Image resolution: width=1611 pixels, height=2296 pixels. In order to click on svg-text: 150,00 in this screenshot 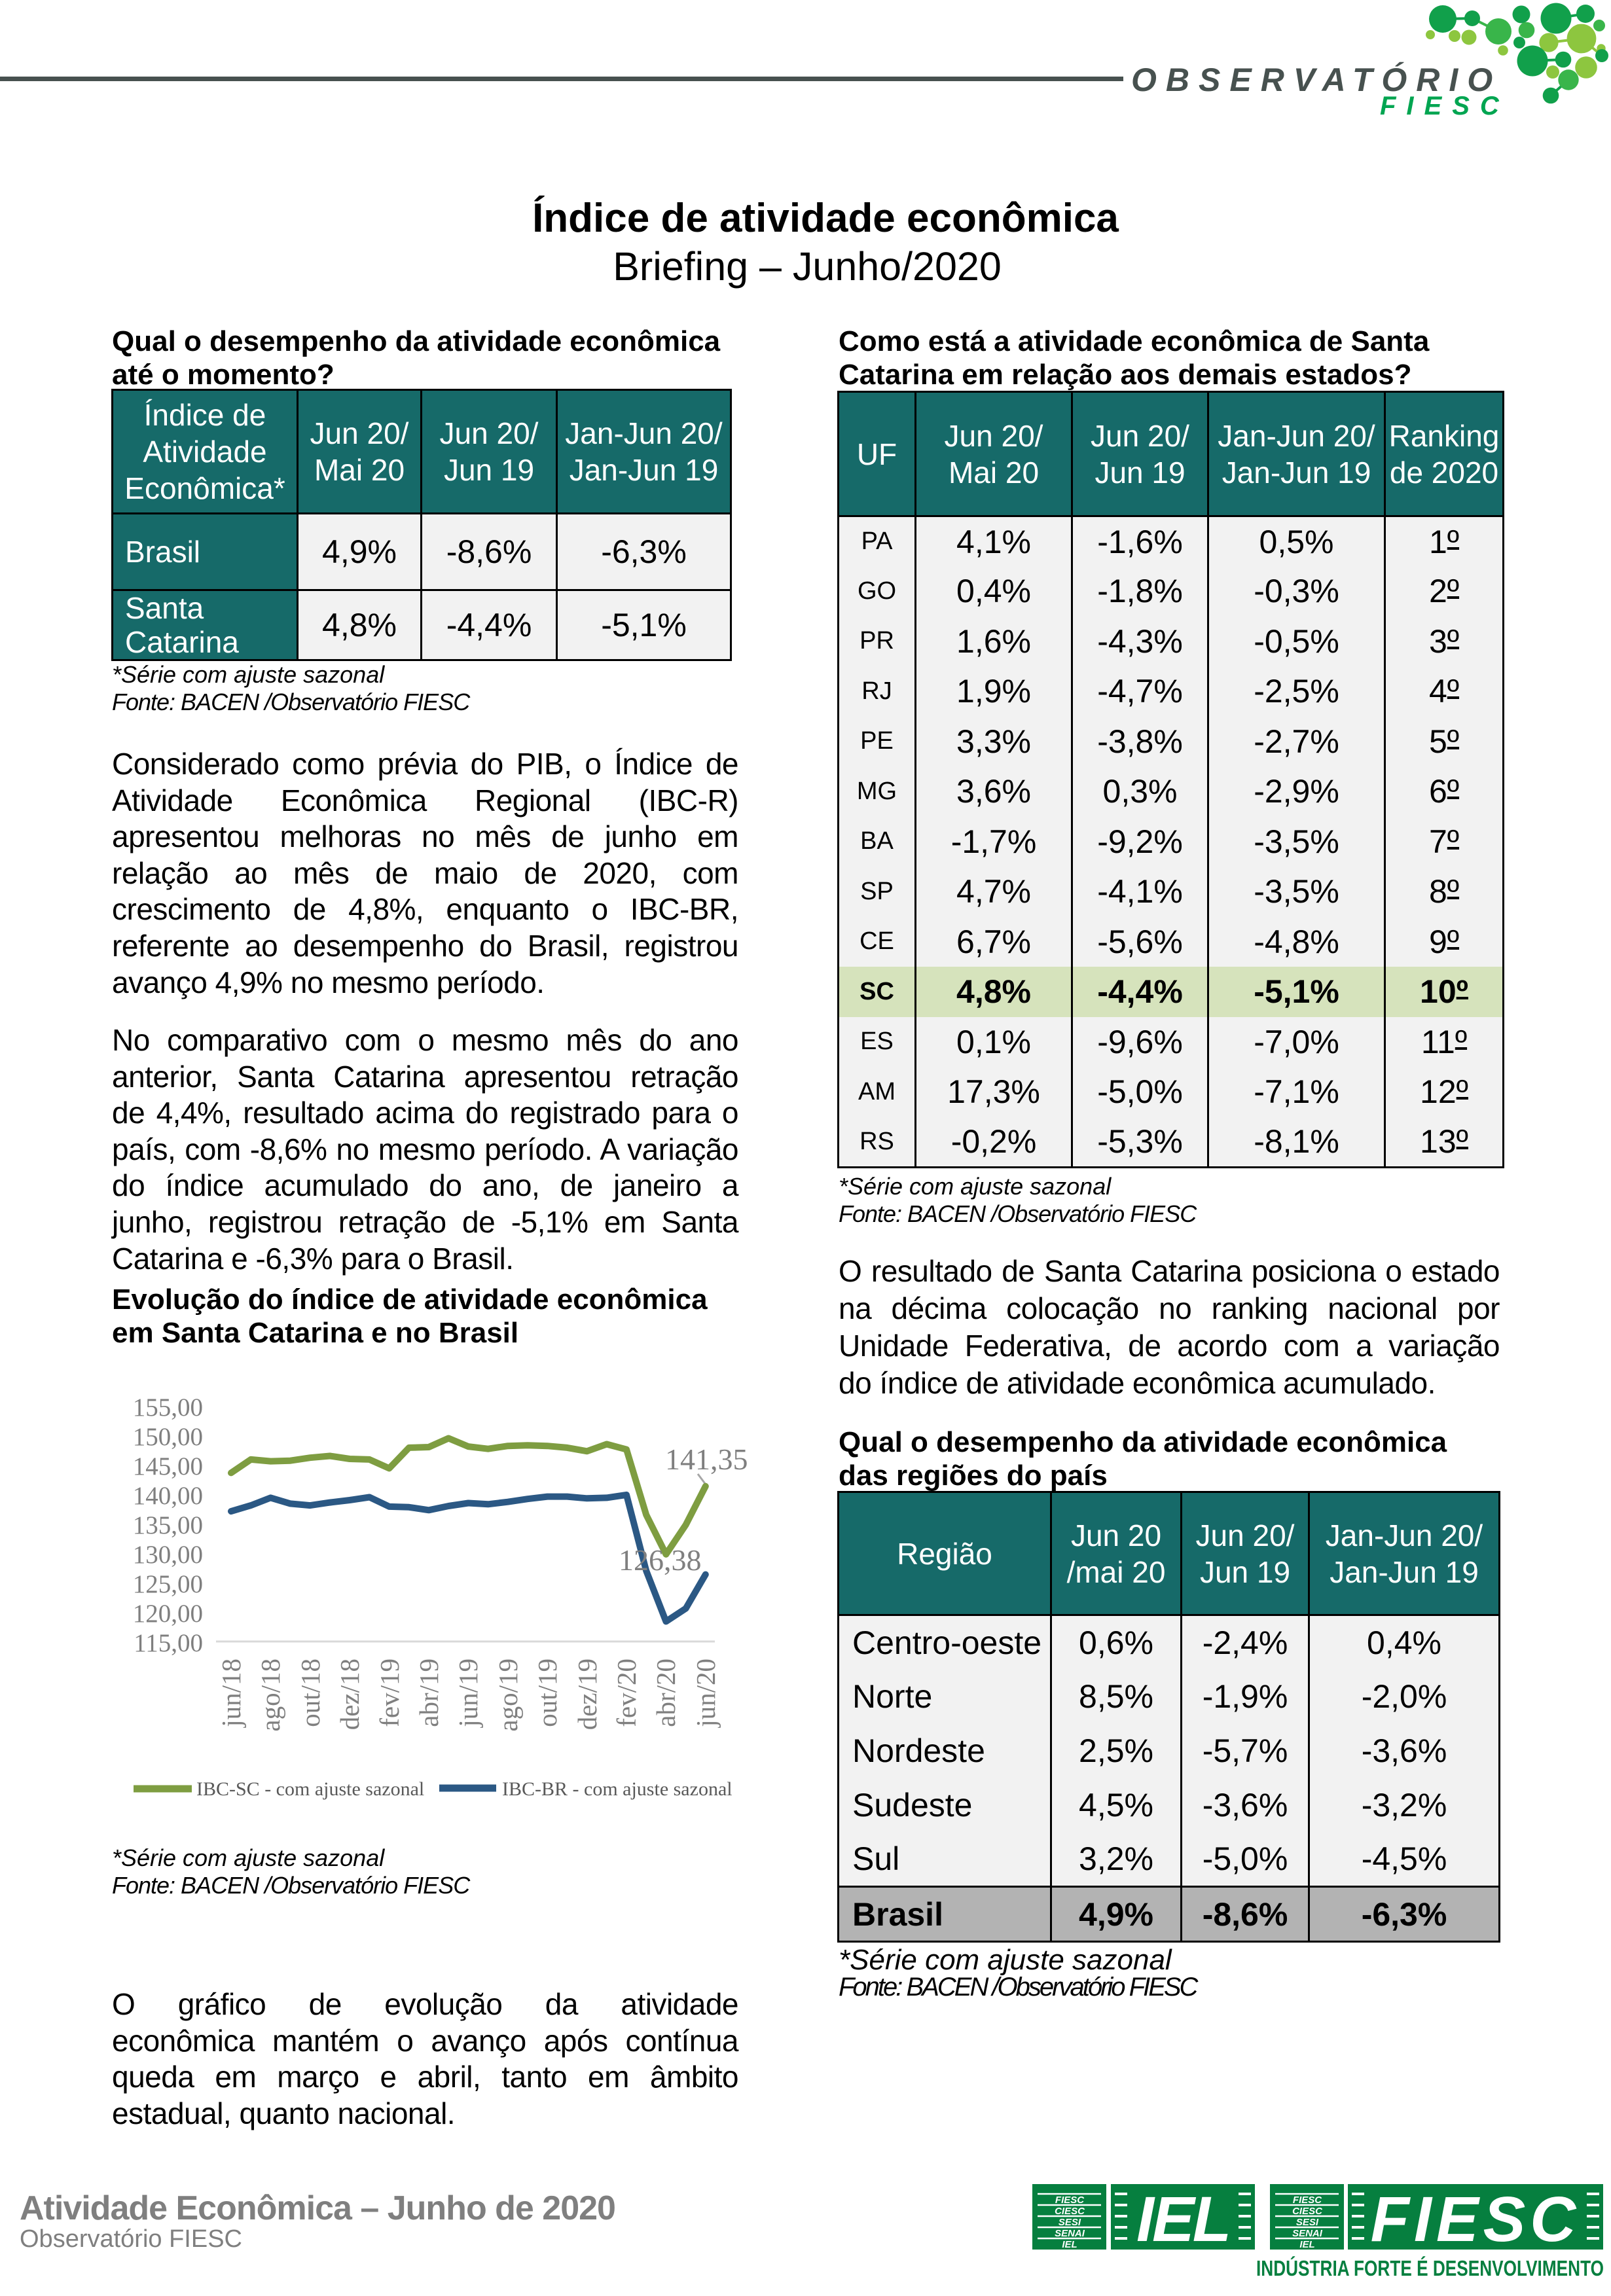, I will do `click(168, 1437)`.